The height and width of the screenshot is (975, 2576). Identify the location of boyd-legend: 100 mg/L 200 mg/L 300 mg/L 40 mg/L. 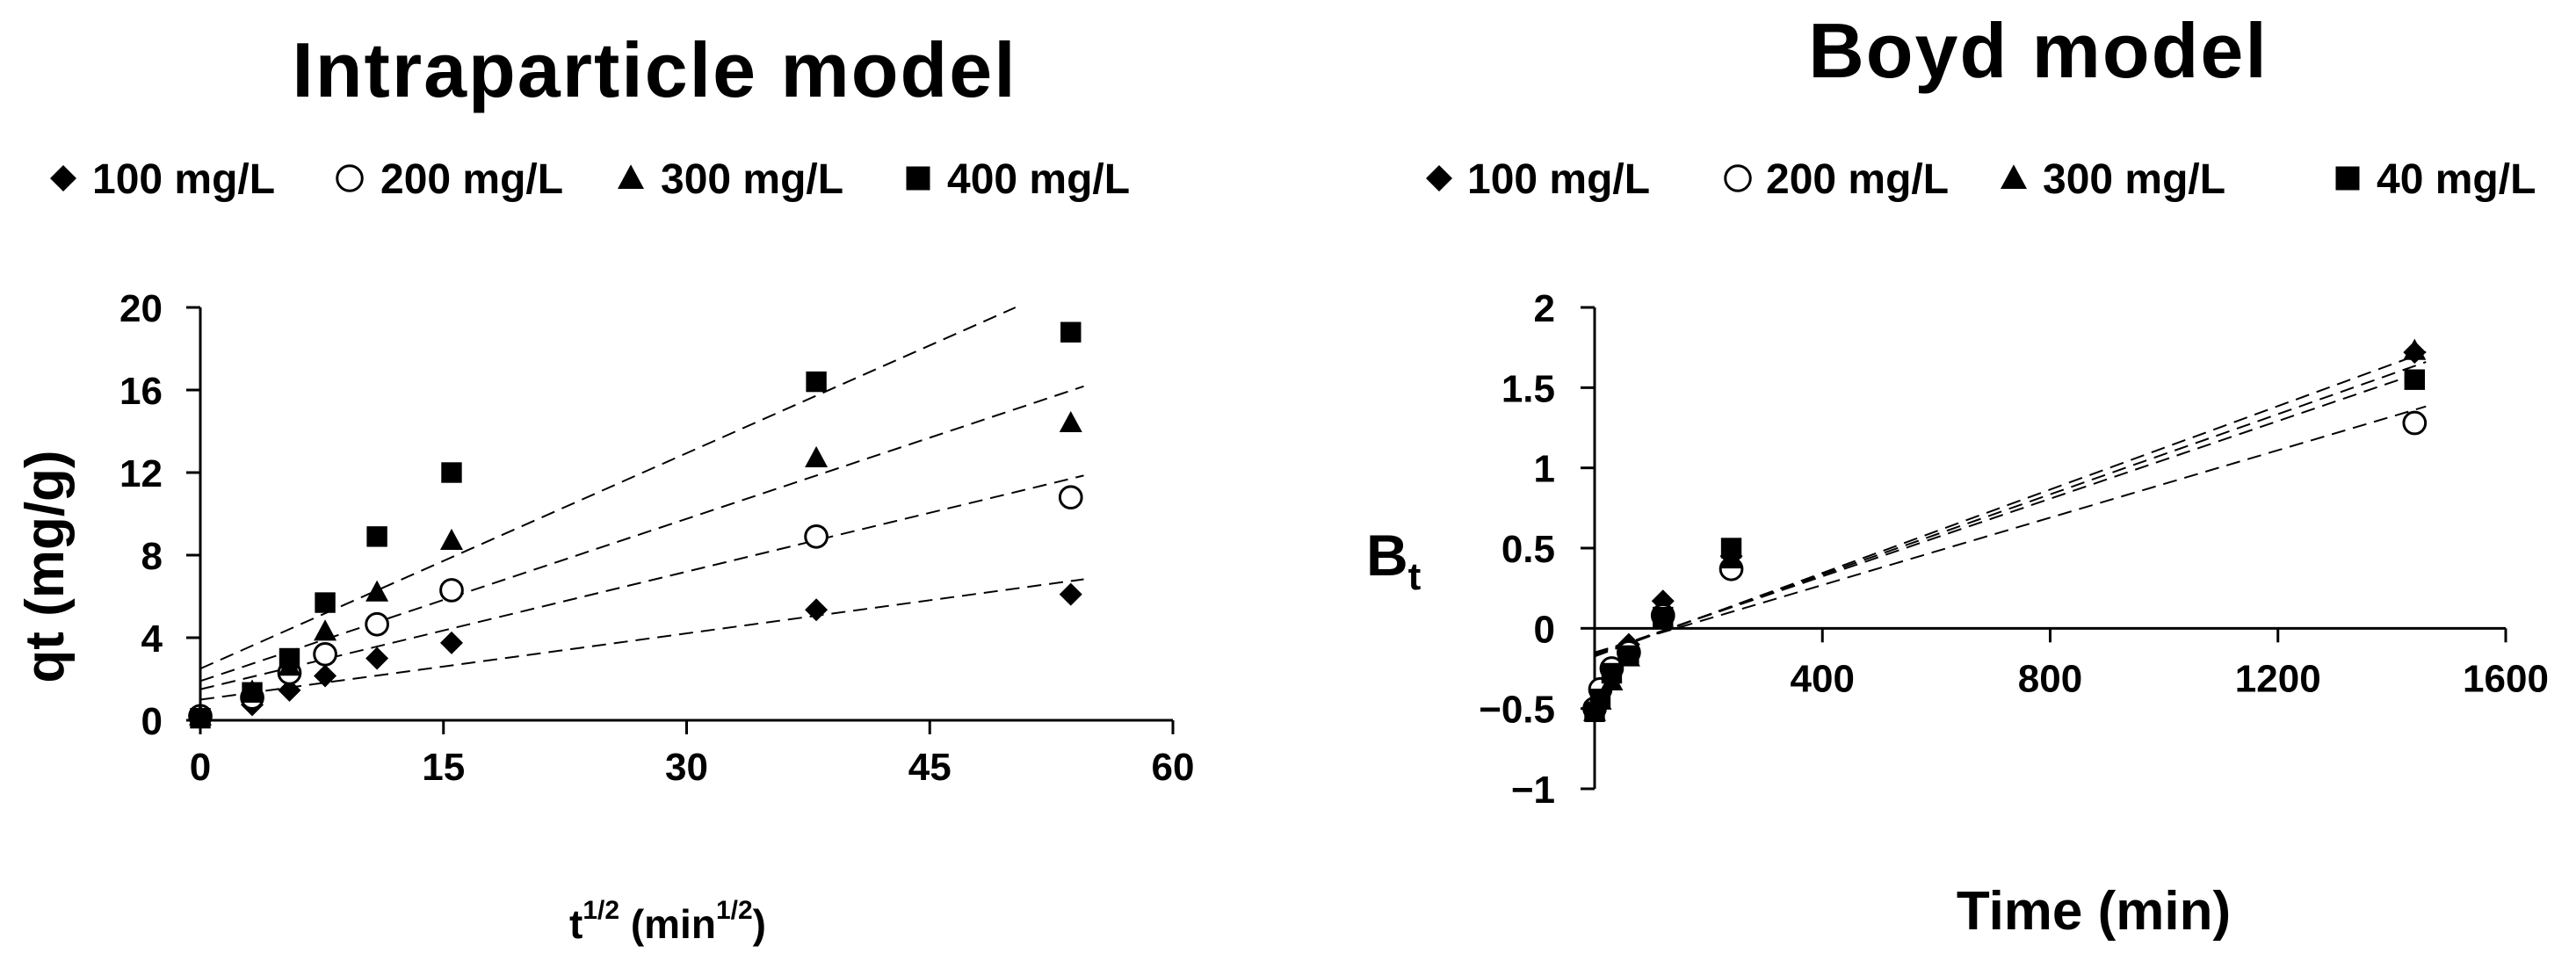
(1981, 179).